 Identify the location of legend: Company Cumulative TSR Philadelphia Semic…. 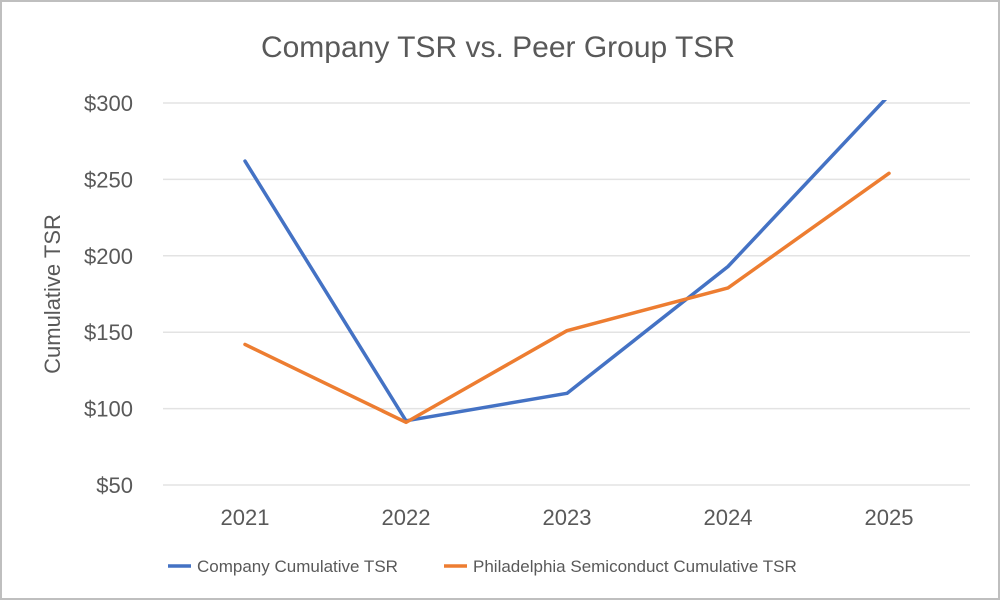
(482, 566).